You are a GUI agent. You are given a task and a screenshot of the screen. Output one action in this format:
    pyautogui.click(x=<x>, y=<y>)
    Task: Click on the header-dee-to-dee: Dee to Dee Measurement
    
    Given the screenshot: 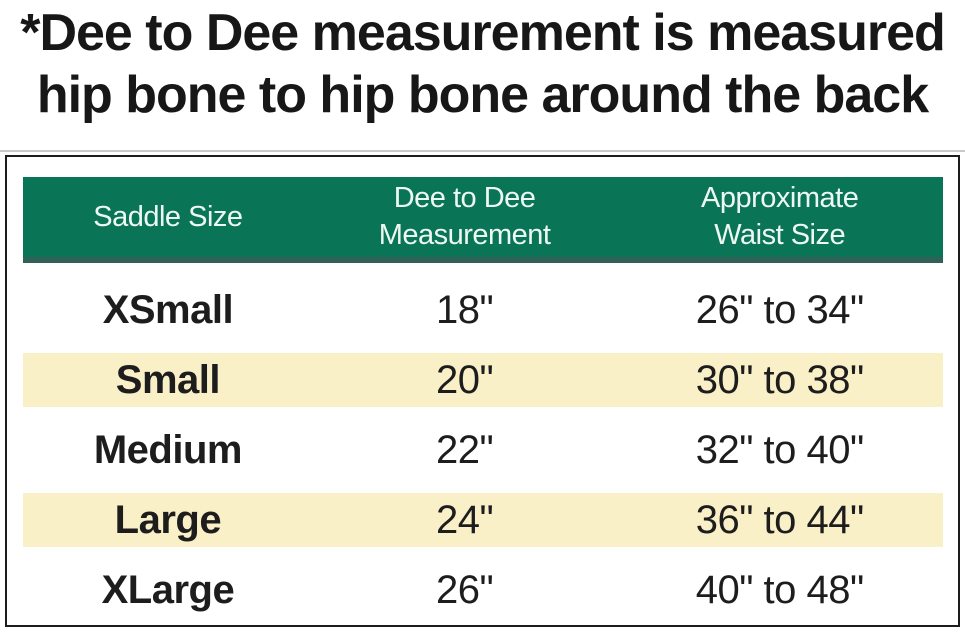 What is the action you would take?
    pyautogui.click(x=465, y=217)
    